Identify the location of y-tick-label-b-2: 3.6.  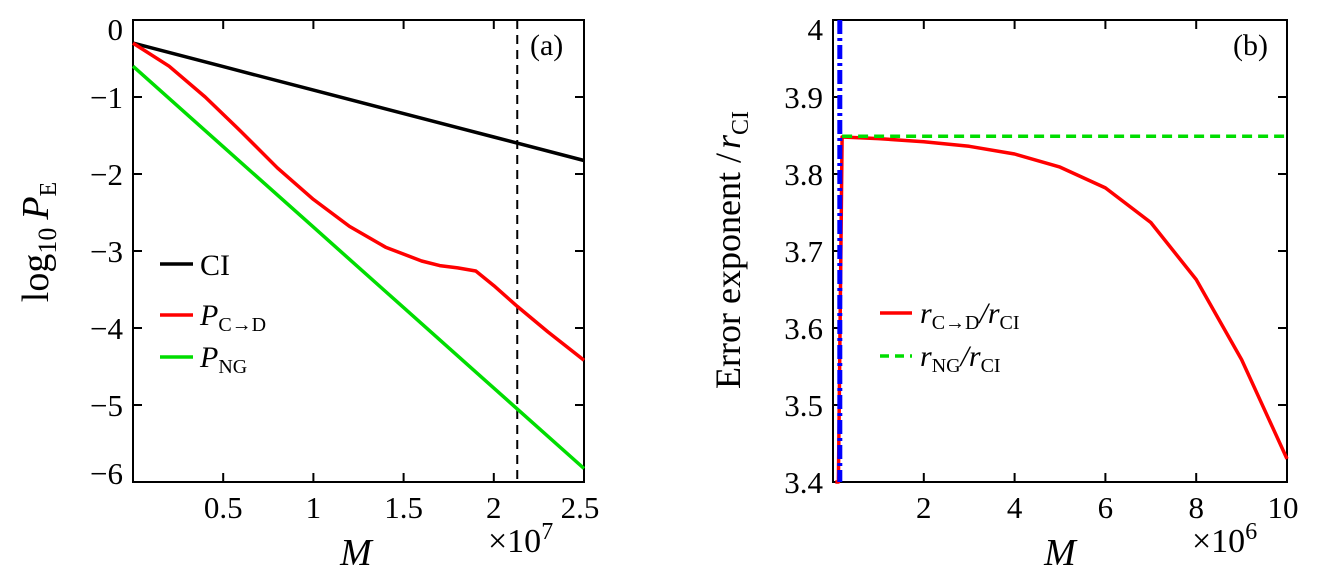
(803, 328).